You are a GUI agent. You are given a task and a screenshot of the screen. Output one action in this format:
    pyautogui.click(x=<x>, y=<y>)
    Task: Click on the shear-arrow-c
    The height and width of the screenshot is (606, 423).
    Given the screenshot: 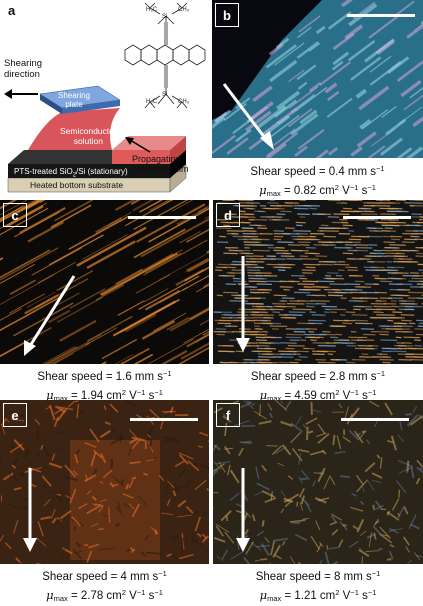 What is the action you would take?
    pyautogui.click(x=104, y=282)
    